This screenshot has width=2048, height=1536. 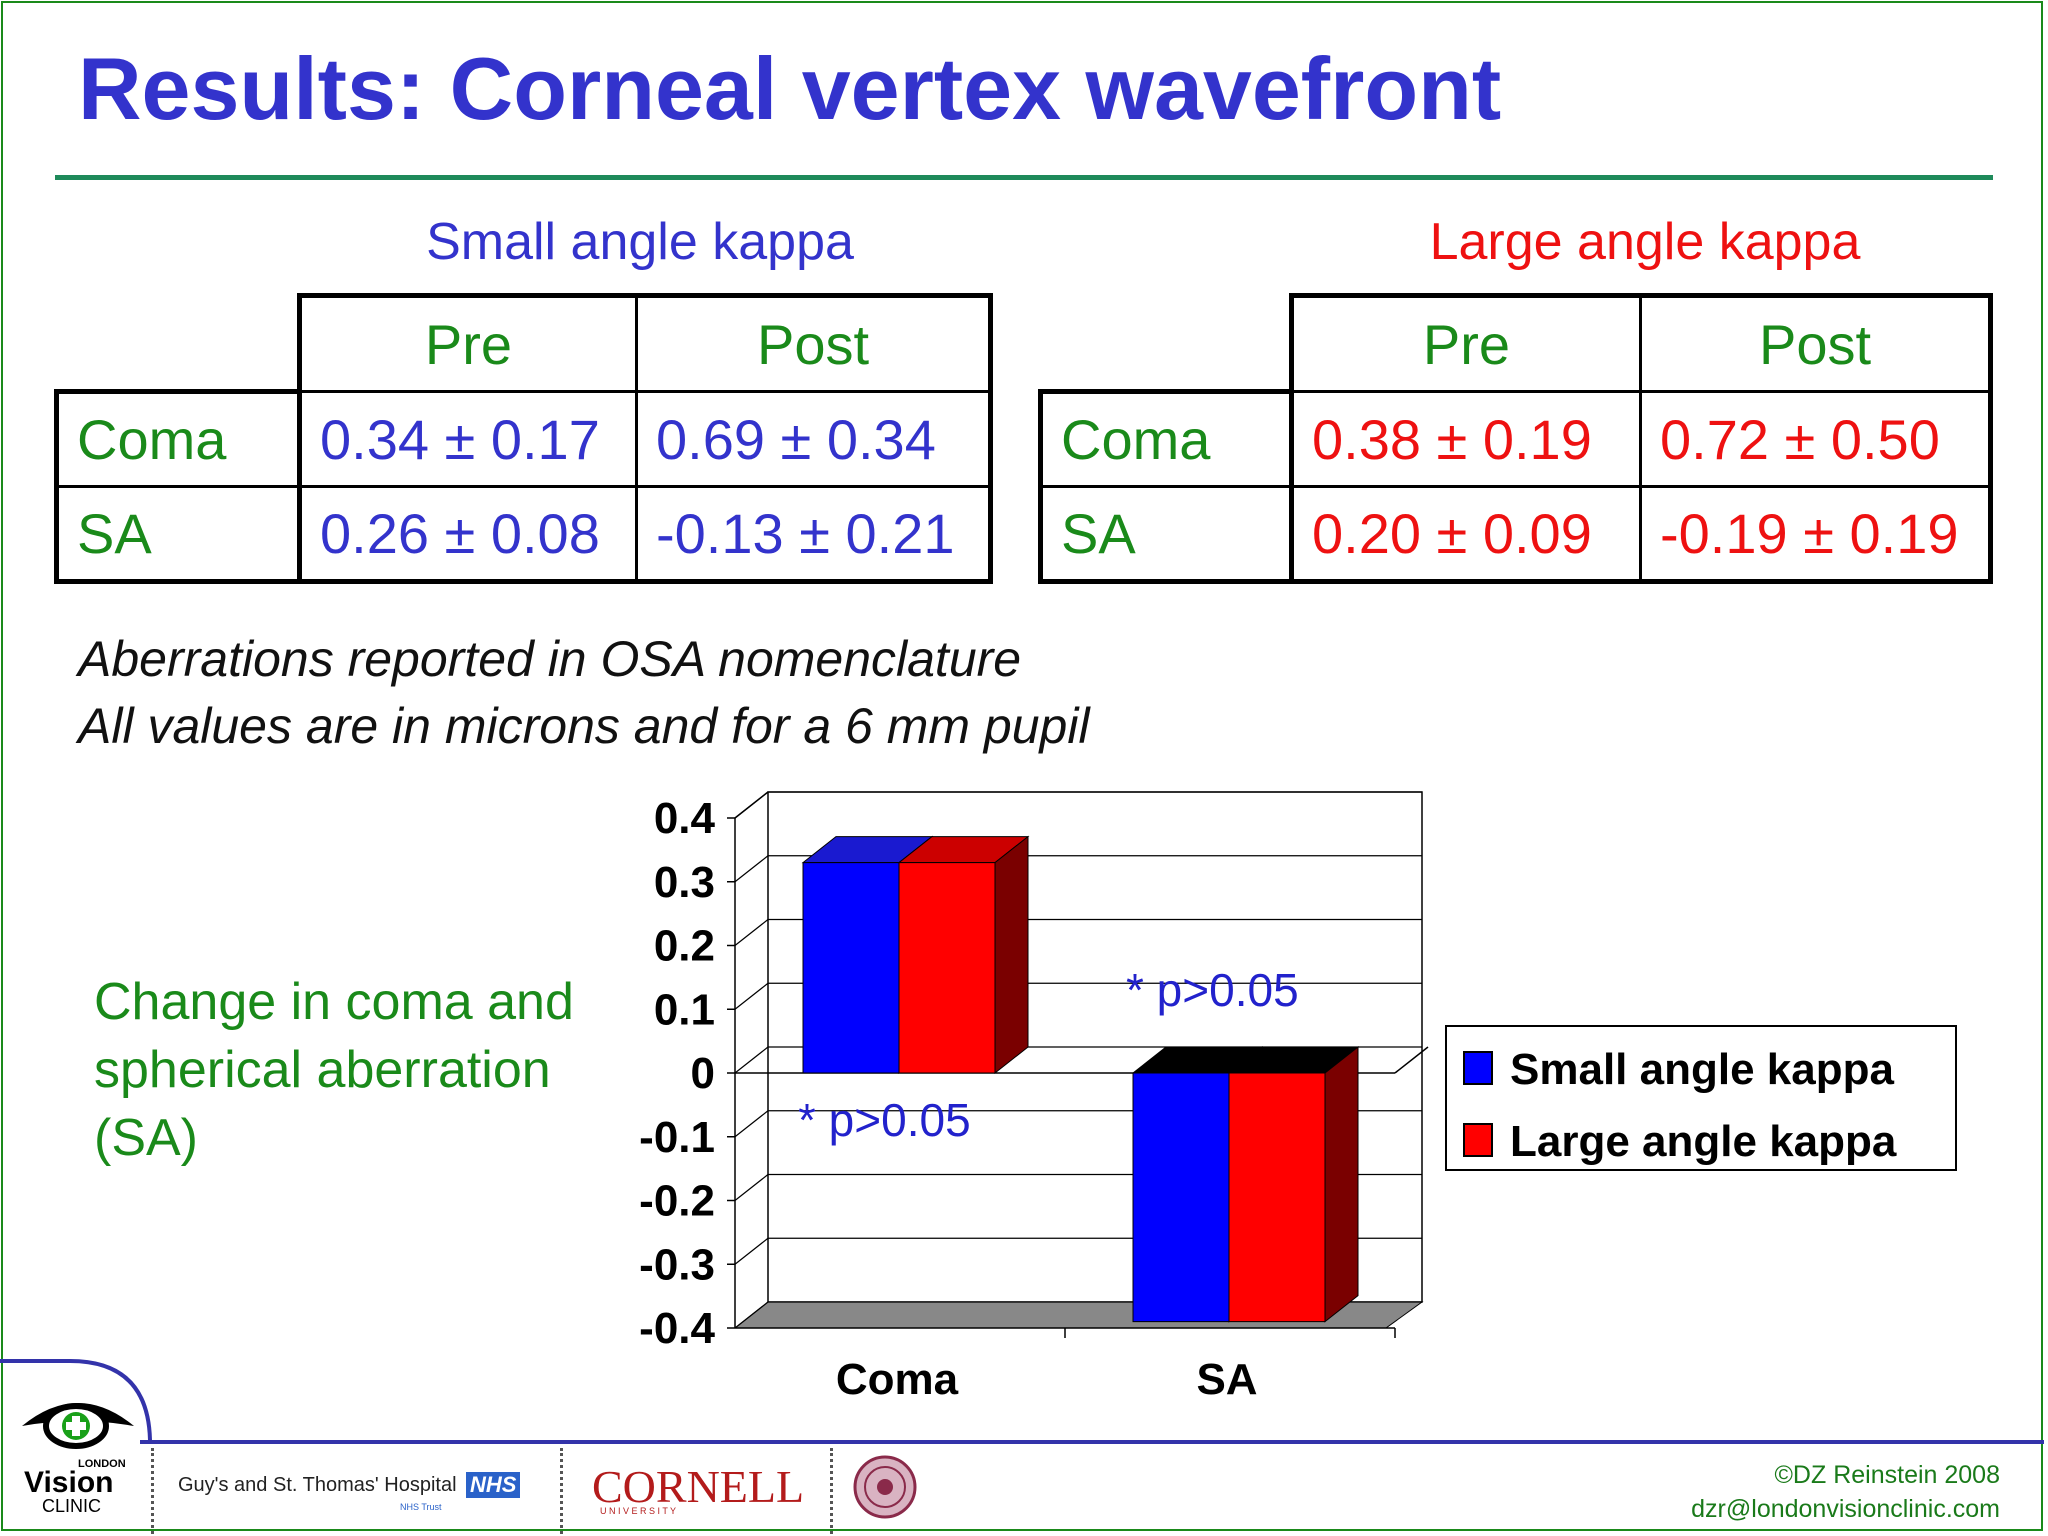 What do you see at coordinates (677, 1137) in the screenshot?
I see `y-tick-label: -0.1` at bounding box center [677, 1137].